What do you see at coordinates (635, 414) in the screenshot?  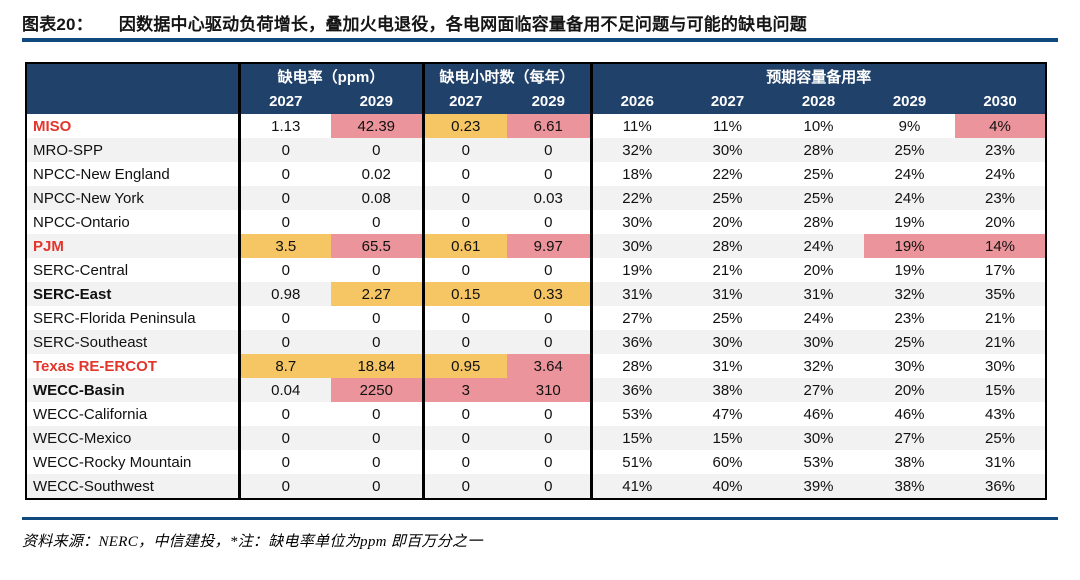 I see `value-cell: 53%` at bounding box center [635, 414].